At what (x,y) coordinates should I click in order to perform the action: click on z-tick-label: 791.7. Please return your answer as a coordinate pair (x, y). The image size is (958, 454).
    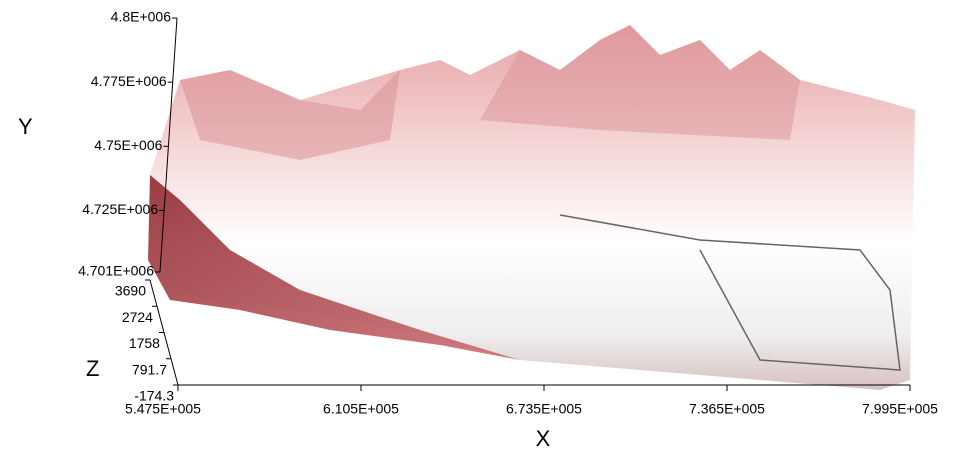
    Looking at the image, I should click on (149, 369).